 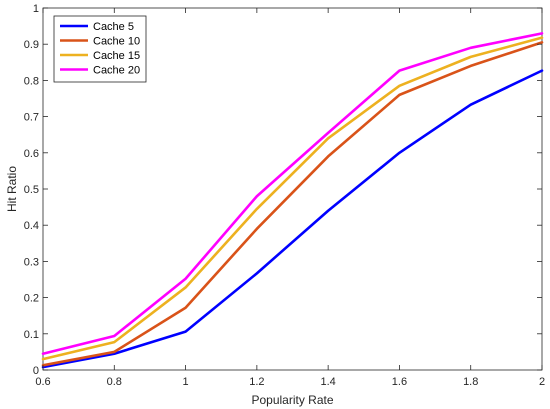 What do you see at coordinates (327, 382) in the screenshot?
I see `x-tick-label: 1.4` at bounding box center [327, 382].